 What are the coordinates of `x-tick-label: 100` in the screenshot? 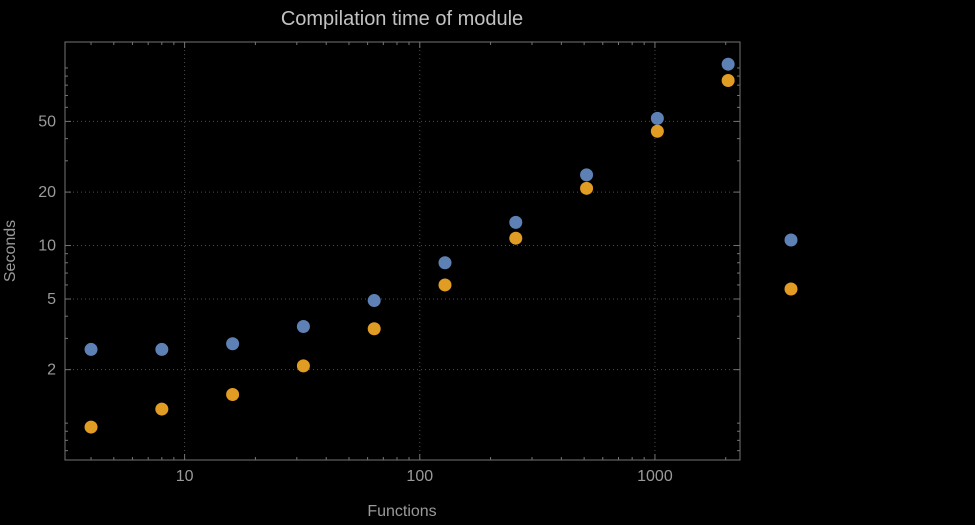 It's located at (419, 476).